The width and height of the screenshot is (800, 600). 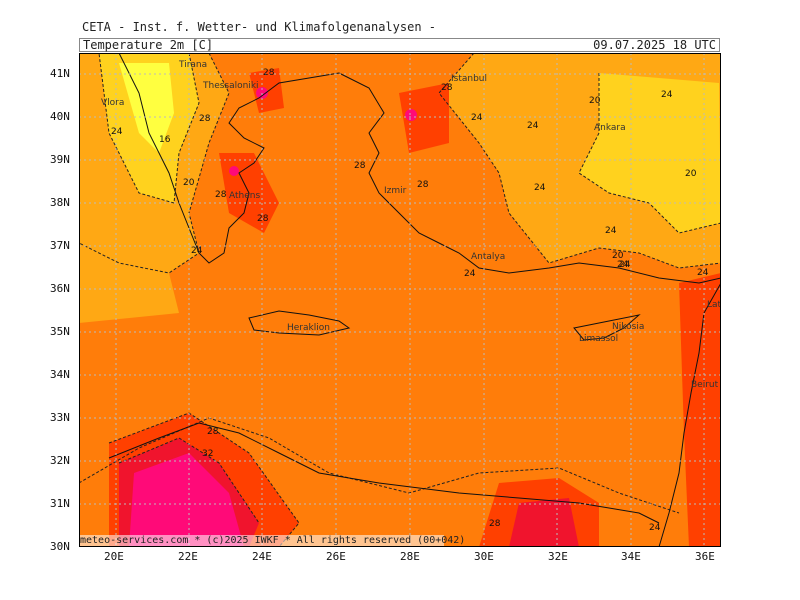 What do you see at coordinates (60, 417) in the screenshot?
I see `lat-label: 33N` at bounding box center [60, 417].